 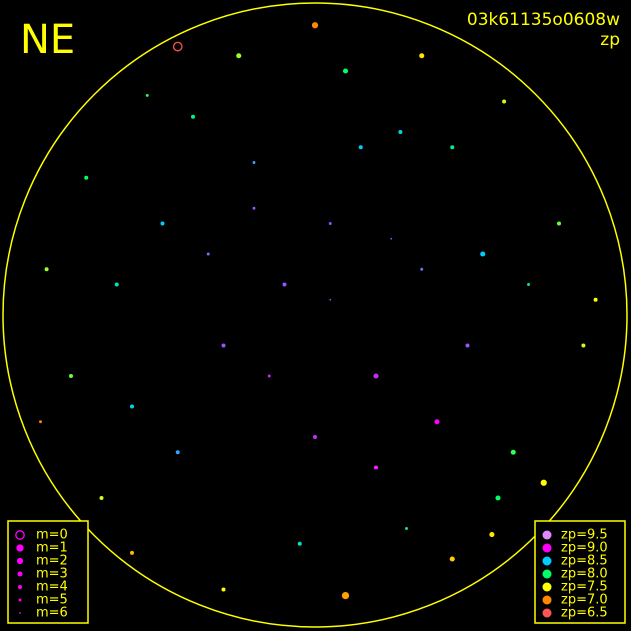 I want to click on legend-label: zp=9.5, so click(x=584, y=535).